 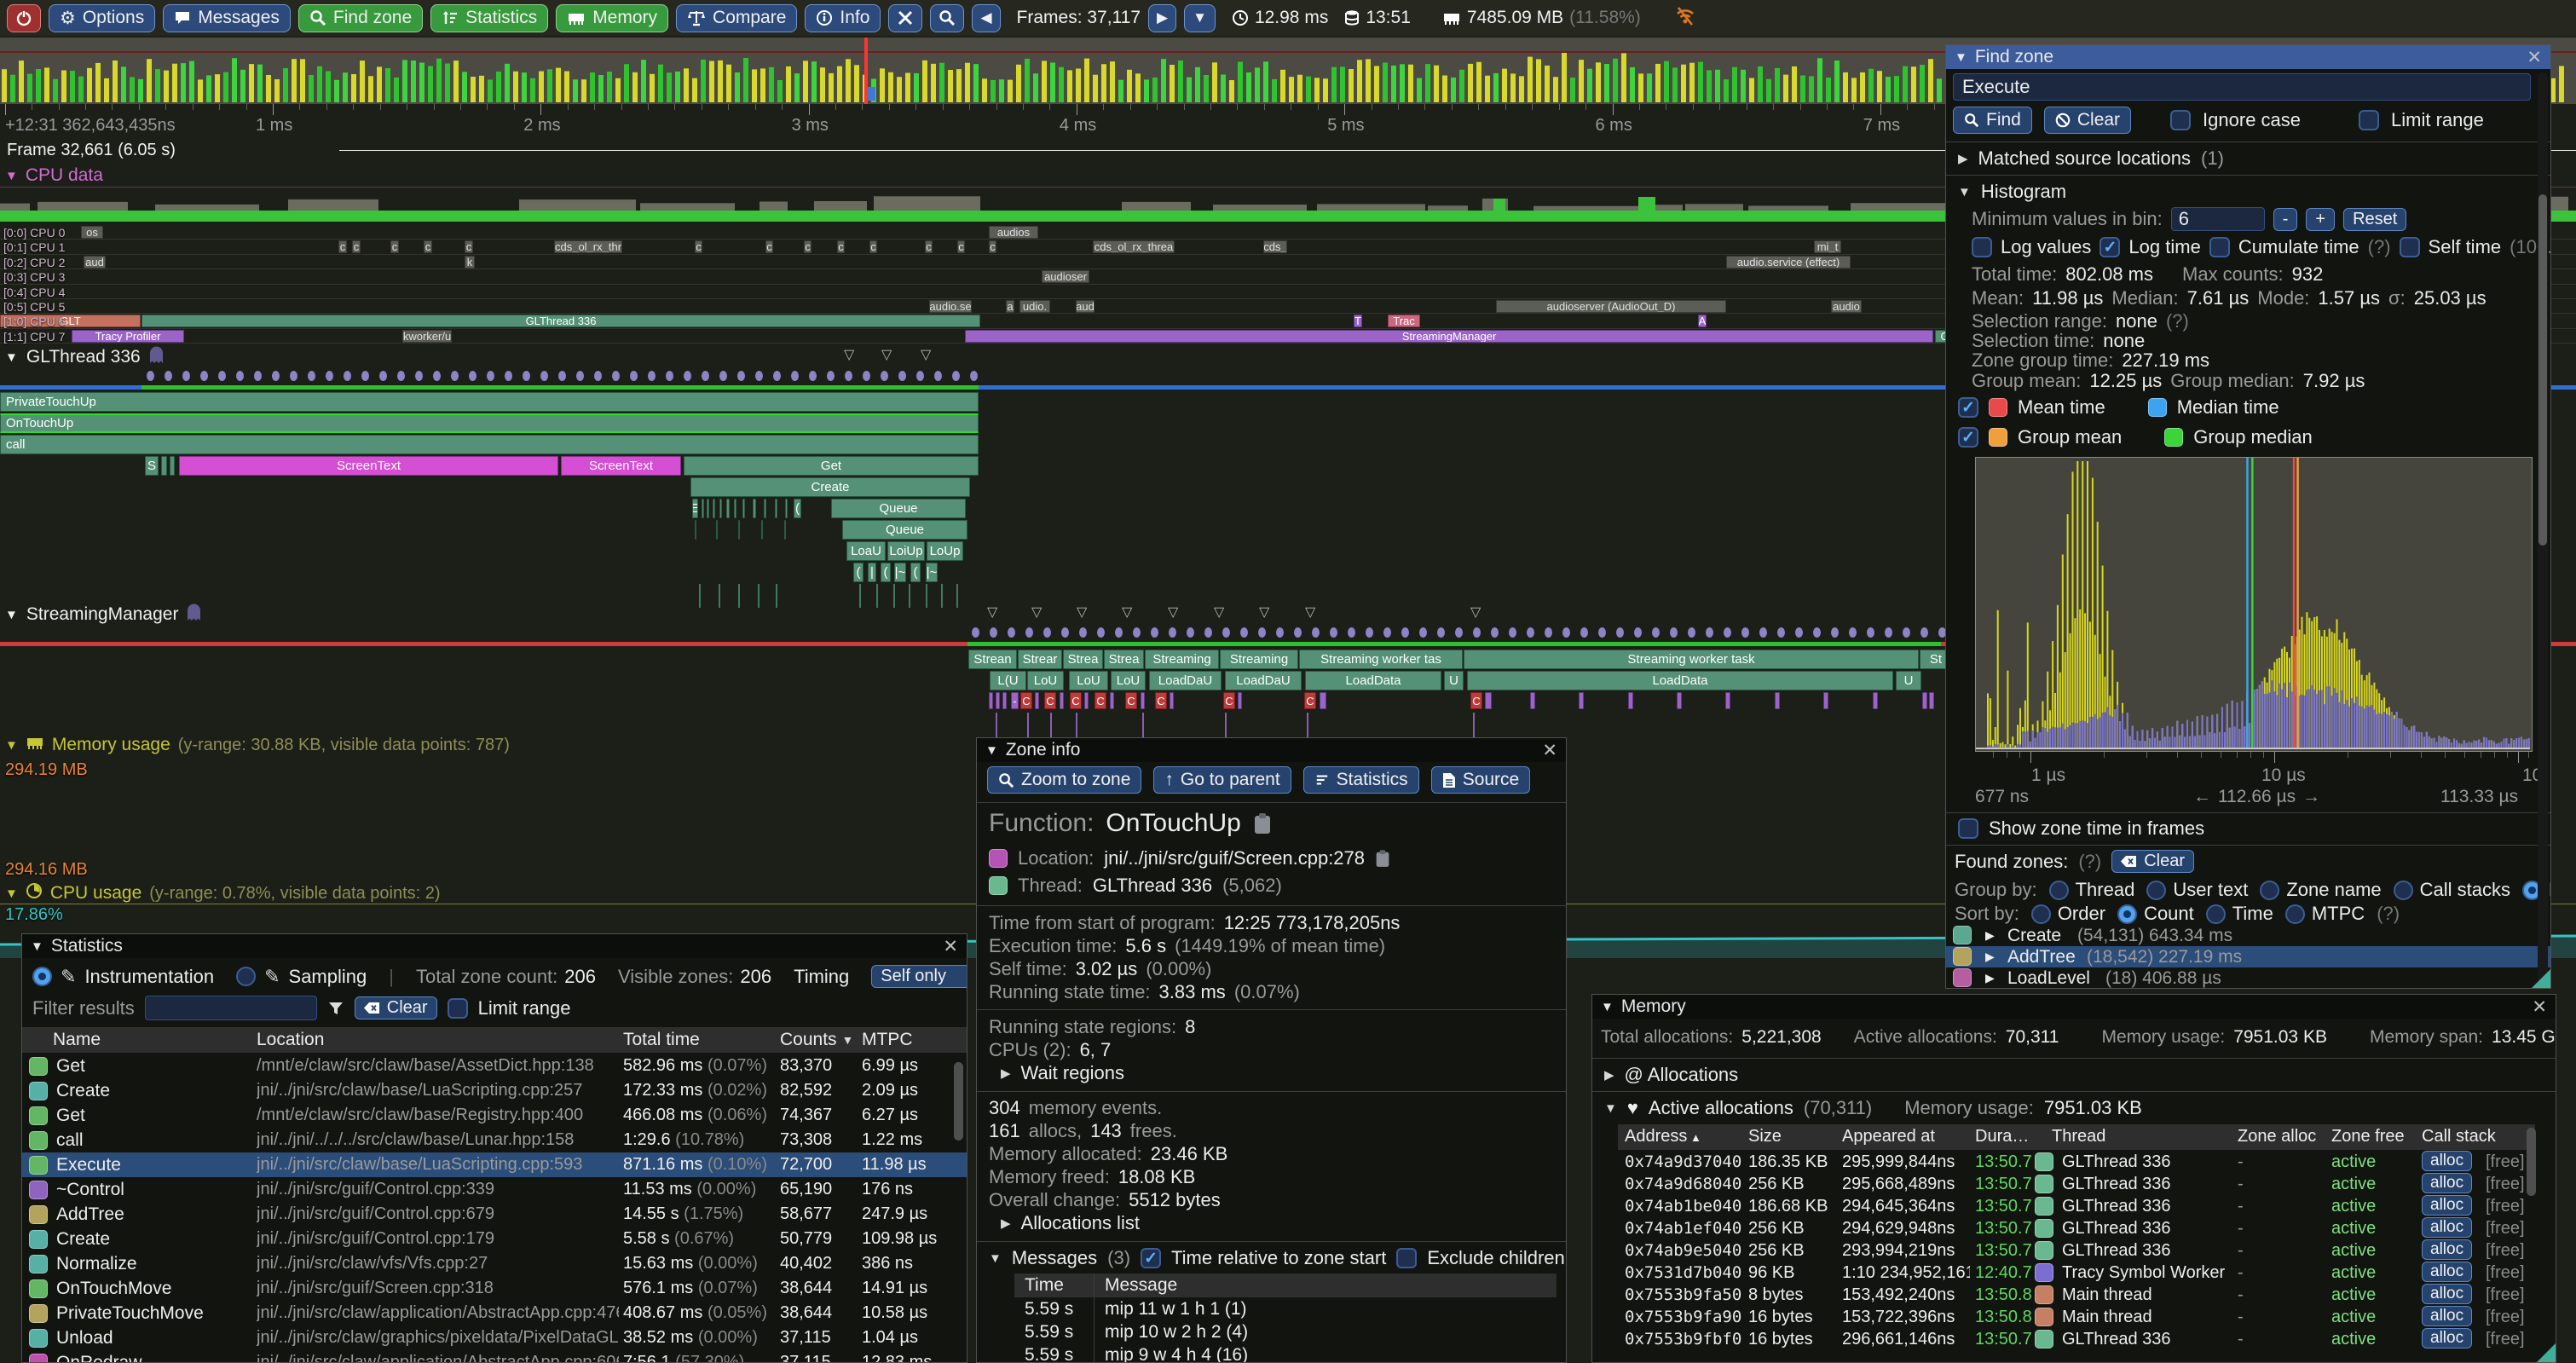 What do you see at coordinates (1083, 659) in the screenshot?
I see `timeline-zone: Strea` at bounding box center [1083, 659].